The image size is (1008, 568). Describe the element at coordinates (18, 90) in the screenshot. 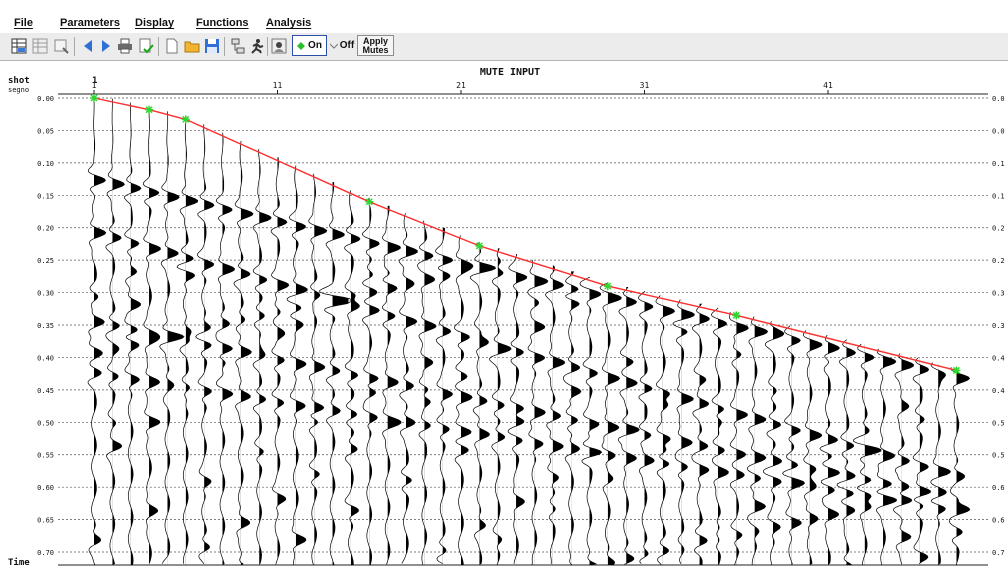

I see `segno-label: segno` at that location.